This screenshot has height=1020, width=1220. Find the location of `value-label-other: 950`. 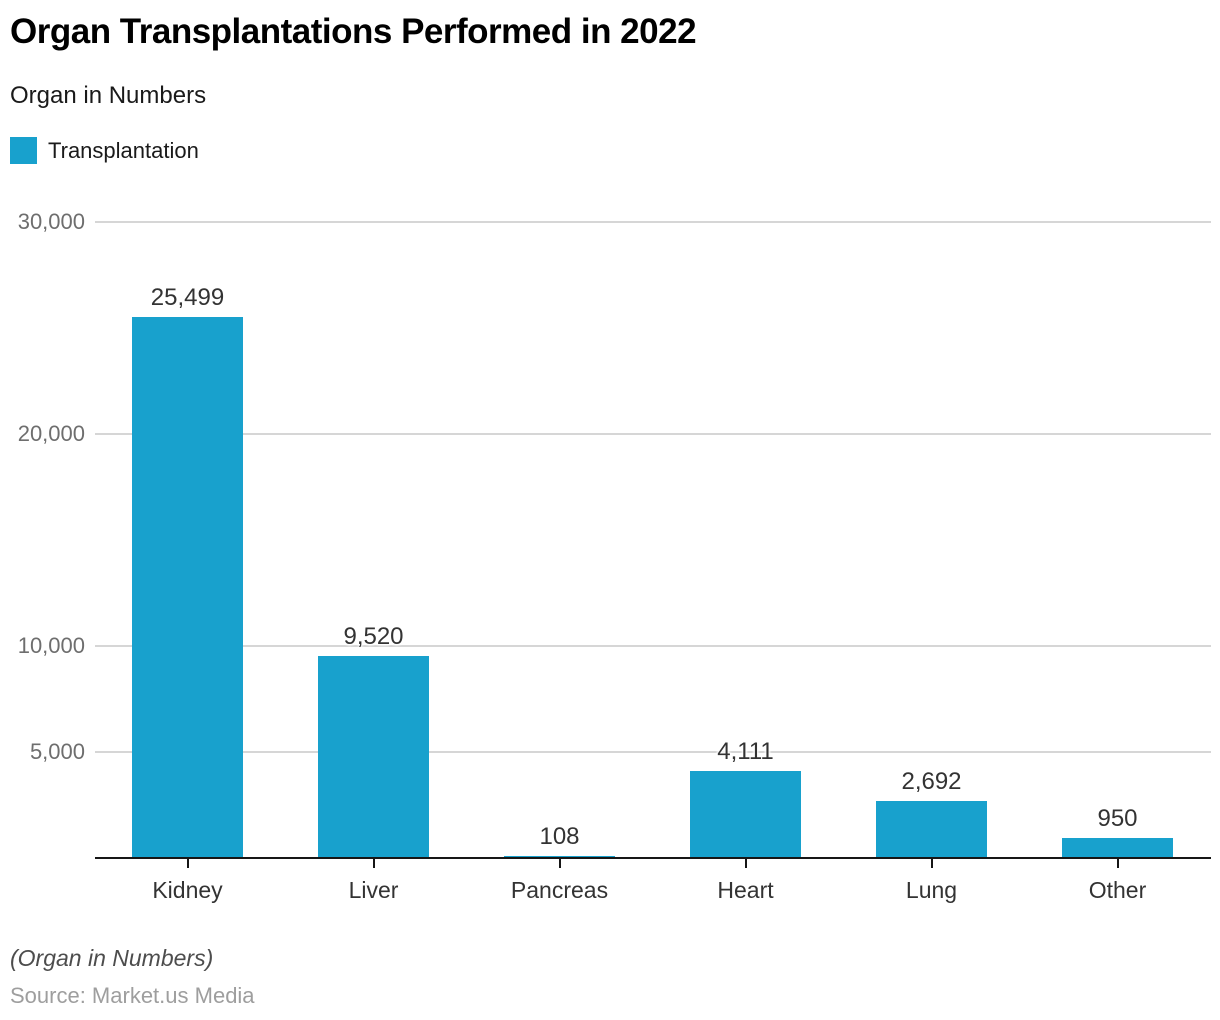

value-label-other: 950 is located at coordinates (1117, 818).